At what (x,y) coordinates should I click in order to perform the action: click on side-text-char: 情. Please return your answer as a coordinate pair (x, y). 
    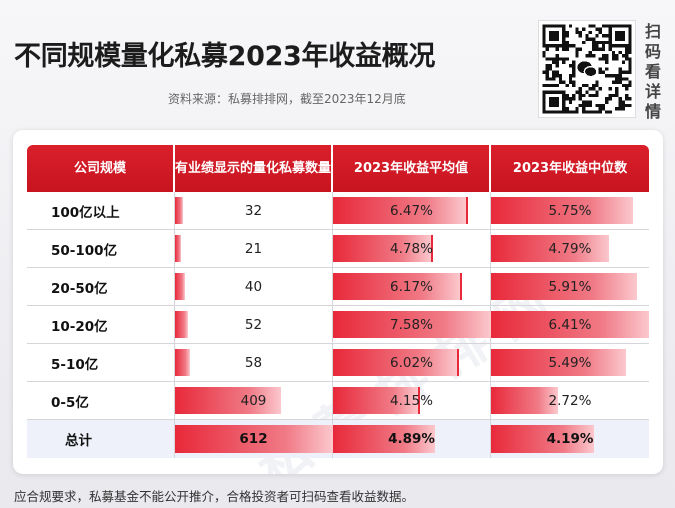
    Looking at the image, I should click on (652, 111).